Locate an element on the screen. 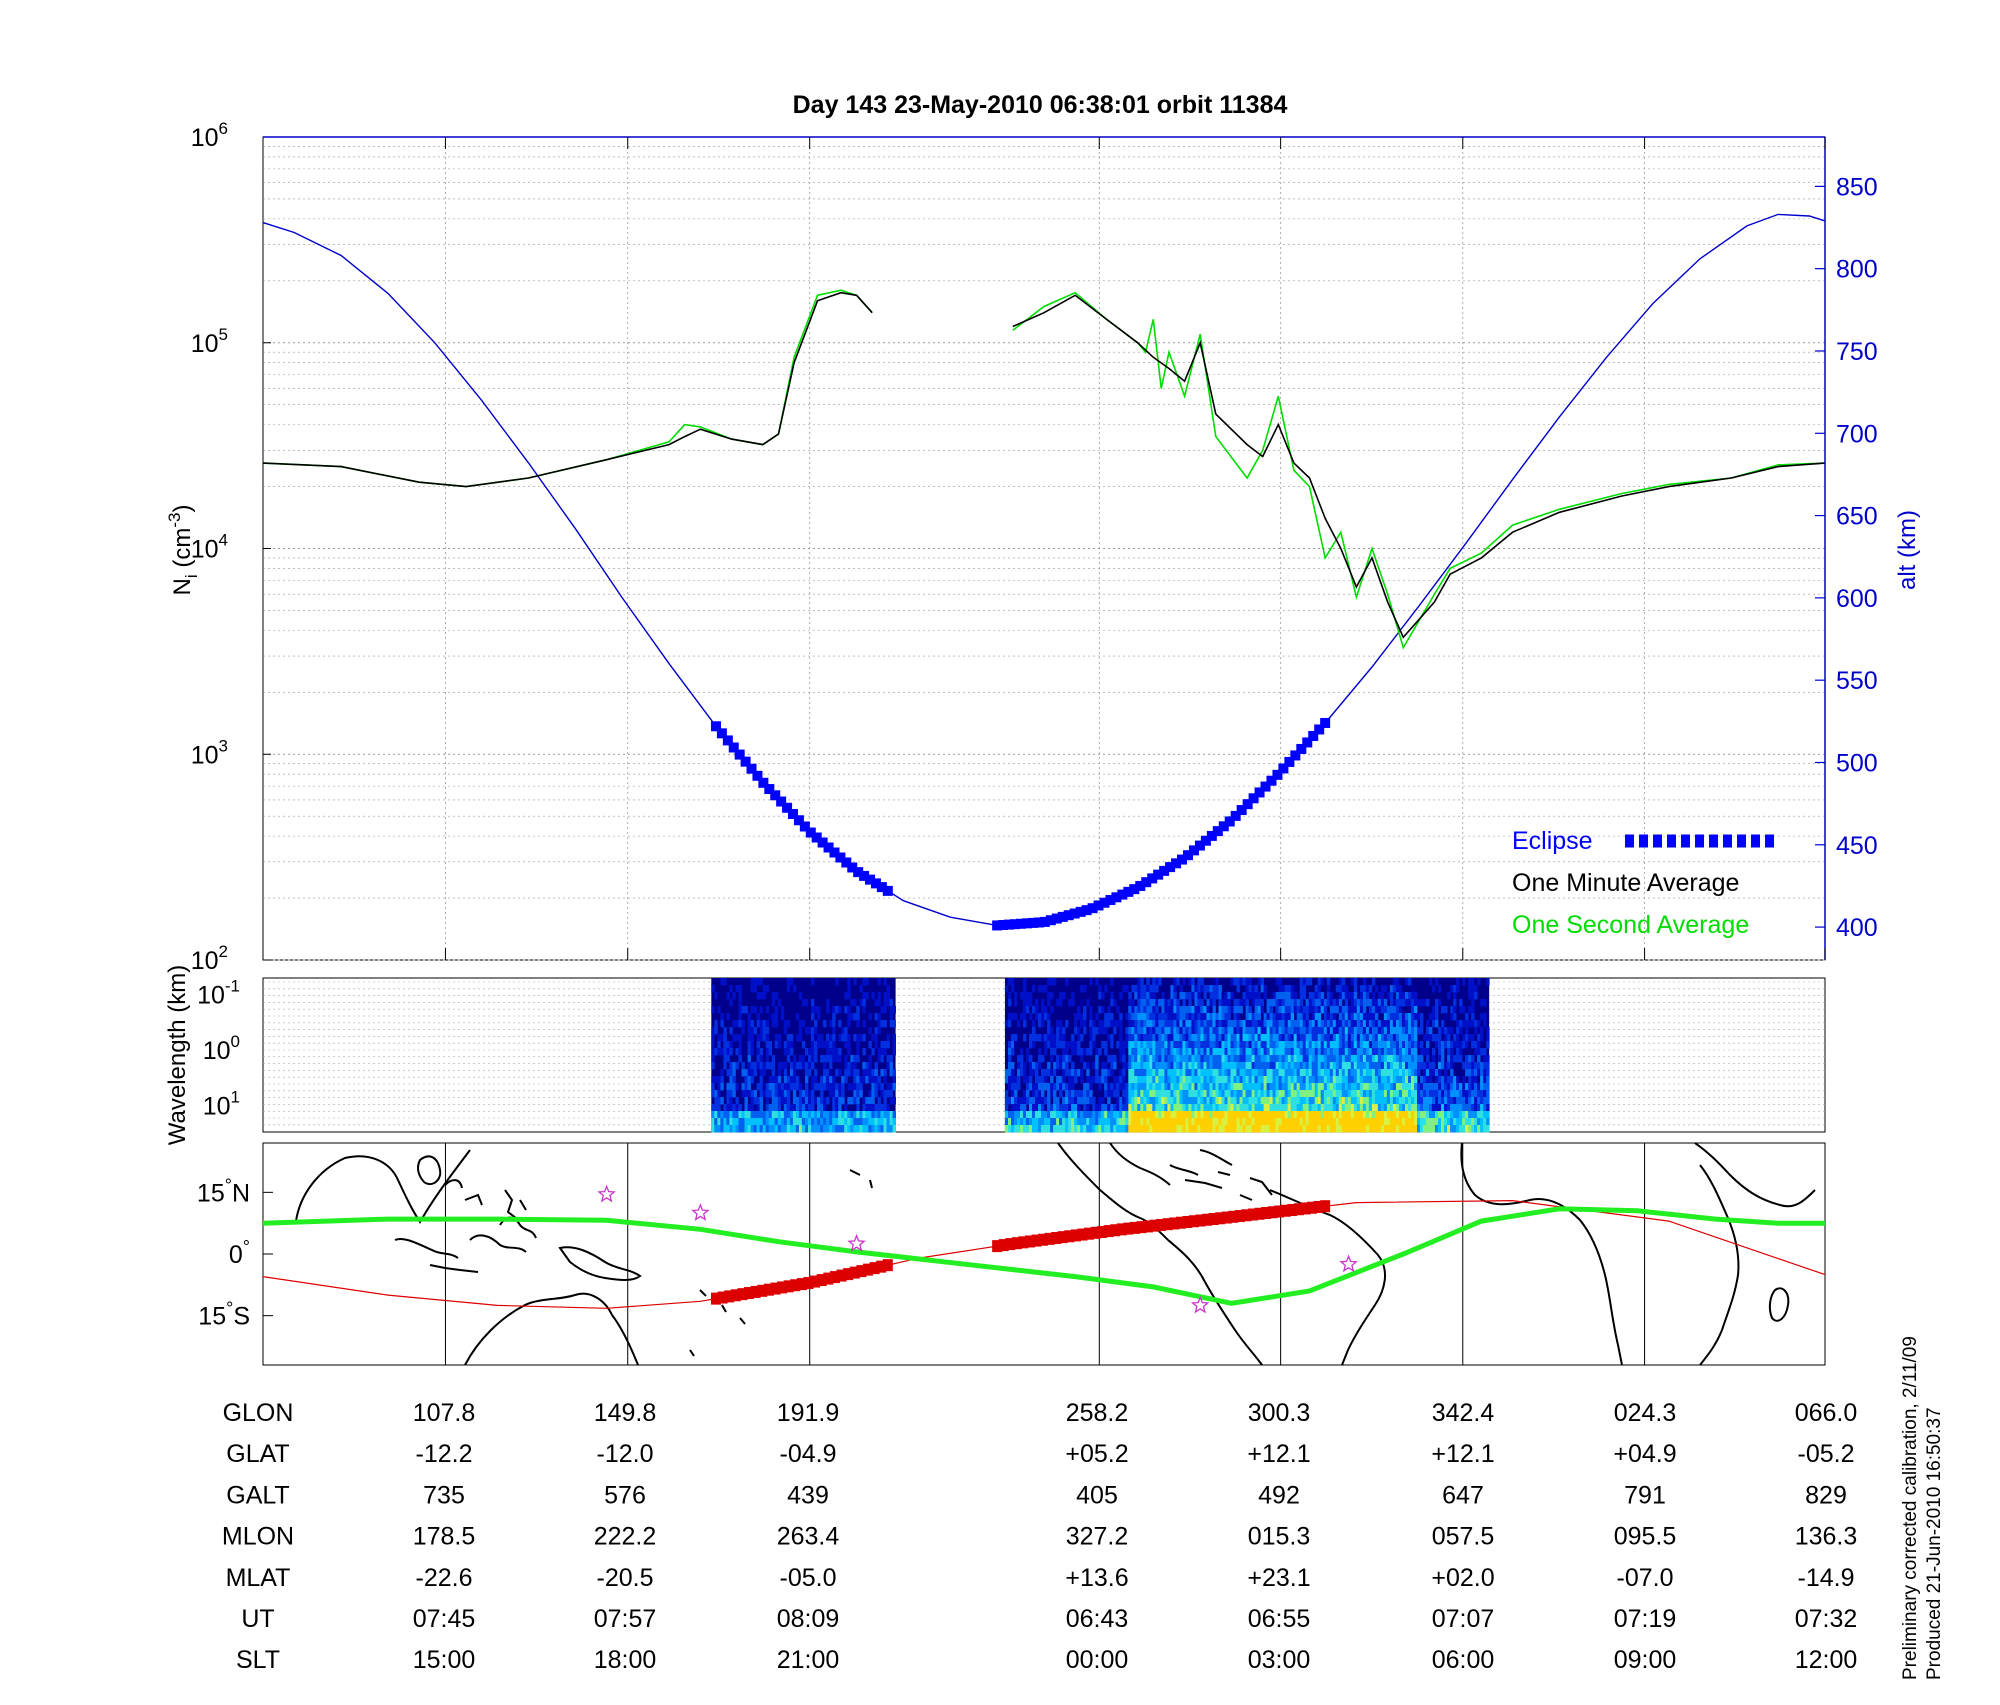  map-y-tick-label: 15°S is located at coordinates (224, 1315).